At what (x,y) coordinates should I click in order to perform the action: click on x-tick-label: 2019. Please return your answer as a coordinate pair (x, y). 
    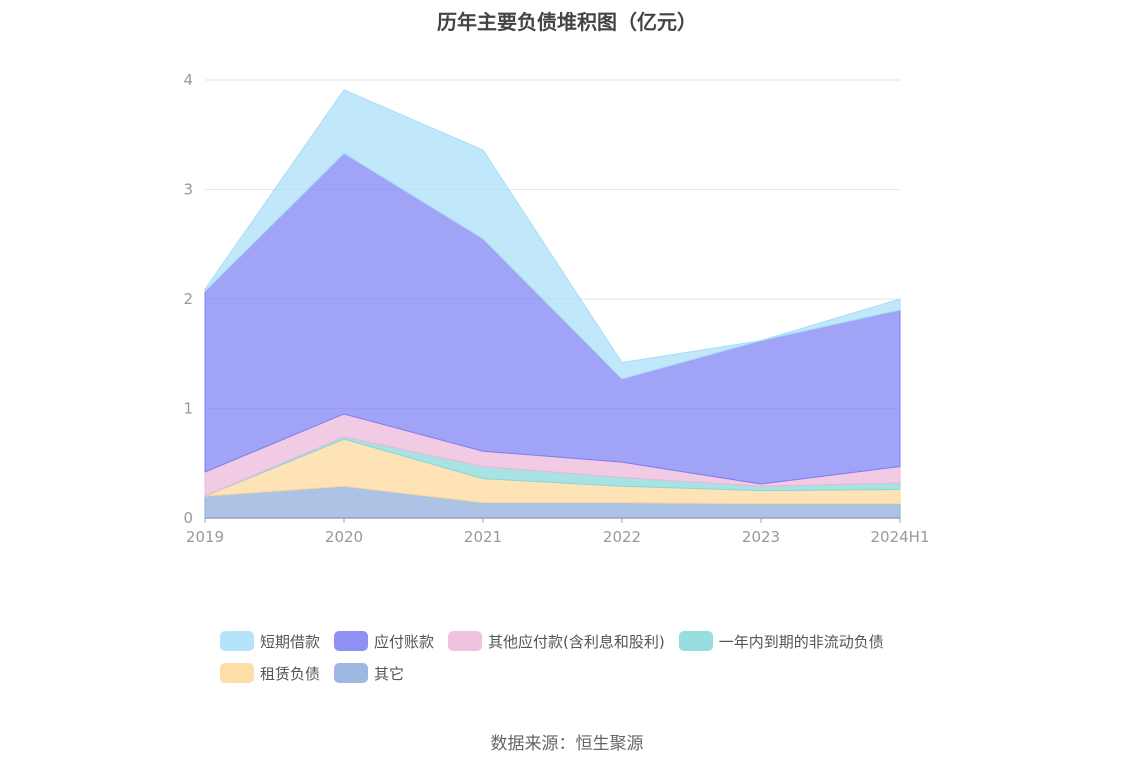
    Looking at the image, I should click on (205, 537).